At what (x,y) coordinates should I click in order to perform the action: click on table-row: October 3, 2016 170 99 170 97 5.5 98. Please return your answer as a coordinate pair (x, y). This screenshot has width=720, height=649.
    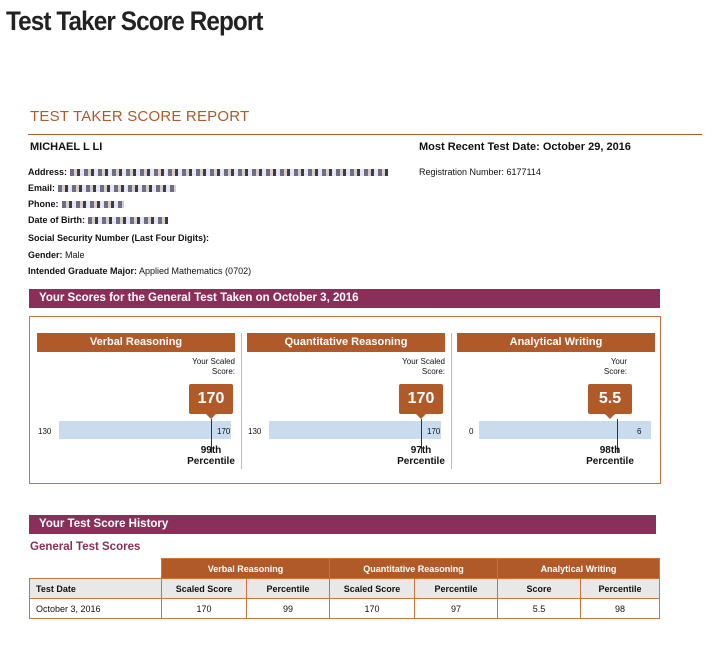
    Looking at the image, I should click on (344, 608).